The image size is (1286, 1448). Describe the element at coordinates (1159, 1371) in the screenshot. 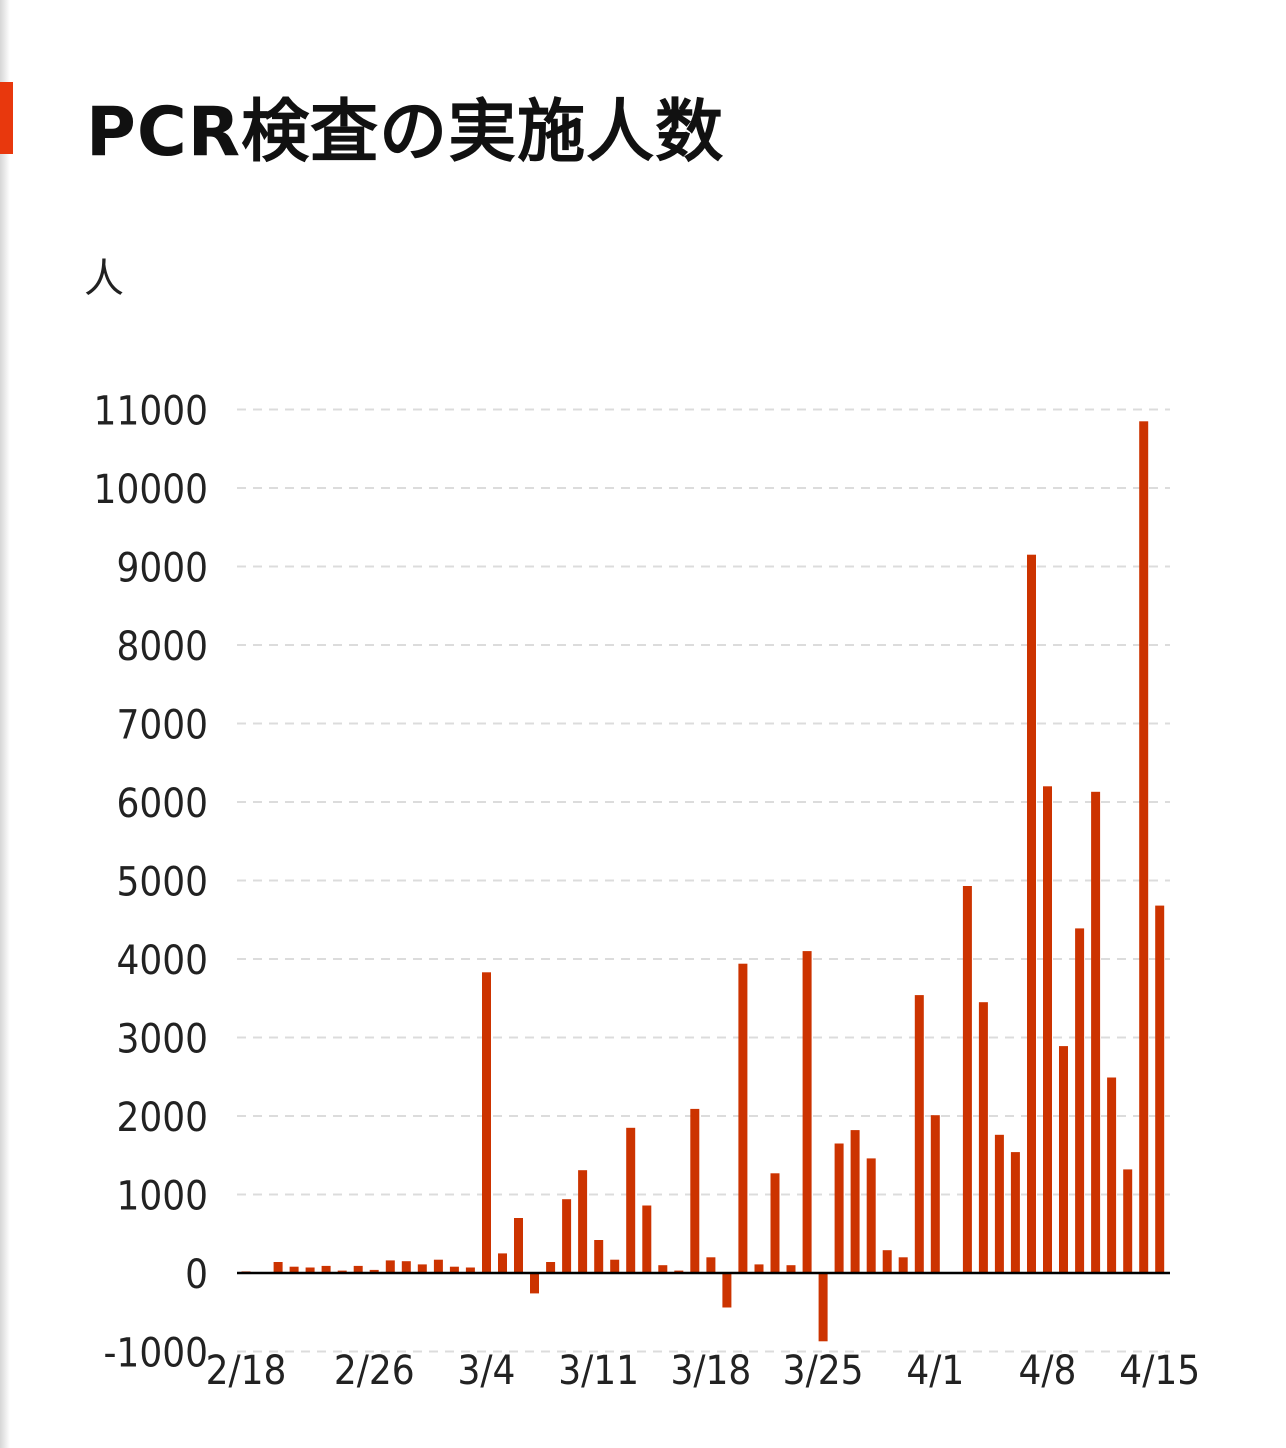

I see `x-tick-label: 4/15` at that location.